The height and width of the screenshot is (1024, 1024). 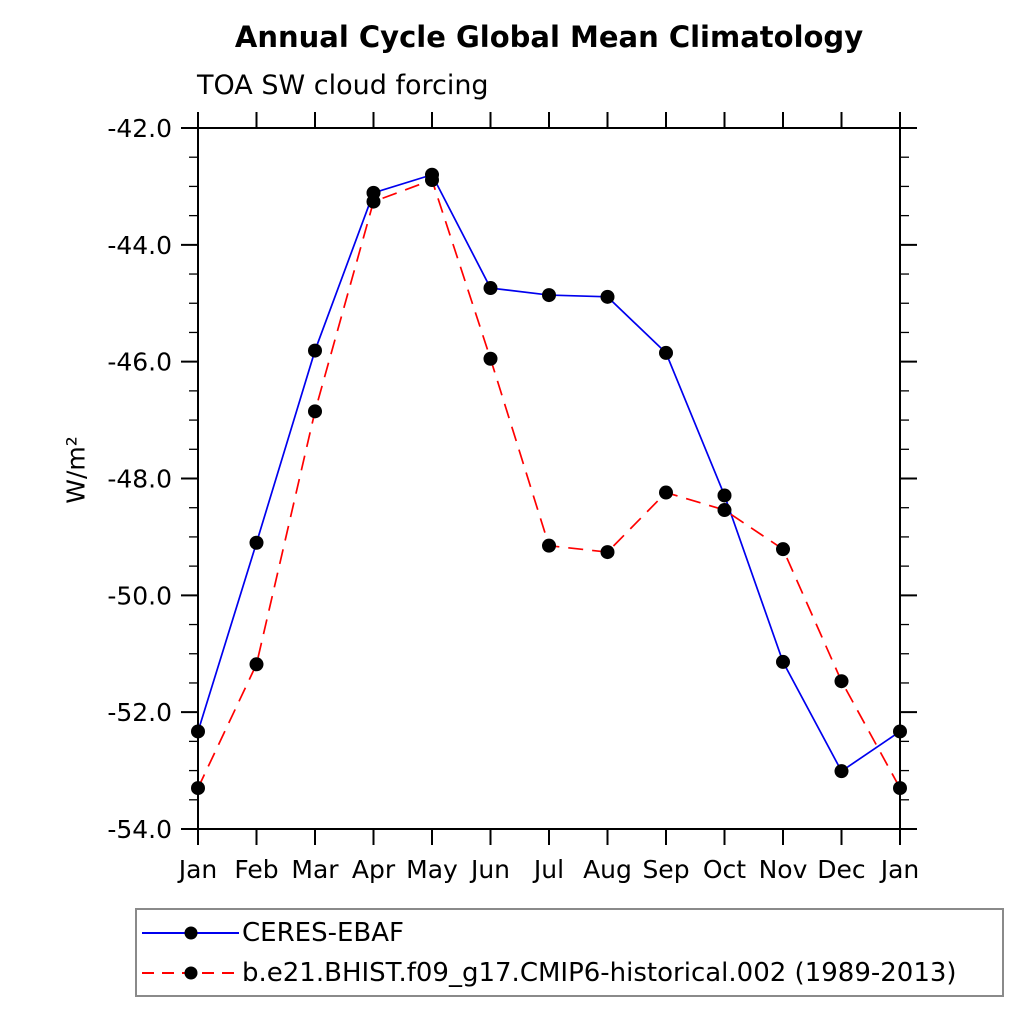 I want to click on x-tick-label: Nov, so click(x=783, y=869).